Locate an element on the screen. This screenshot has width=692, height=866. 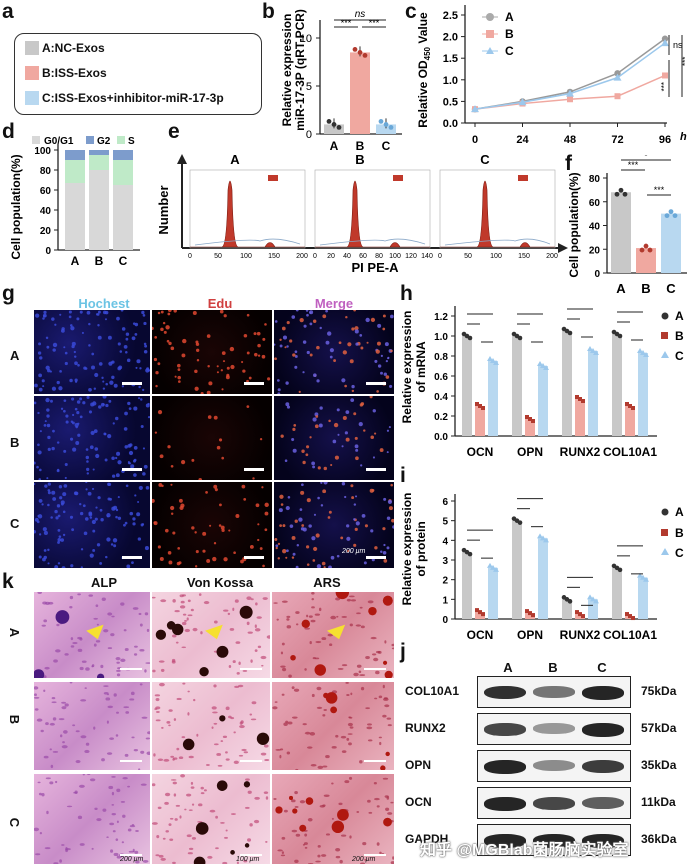
chart-b-ytick: 0 is located at coordinates (309, 135).